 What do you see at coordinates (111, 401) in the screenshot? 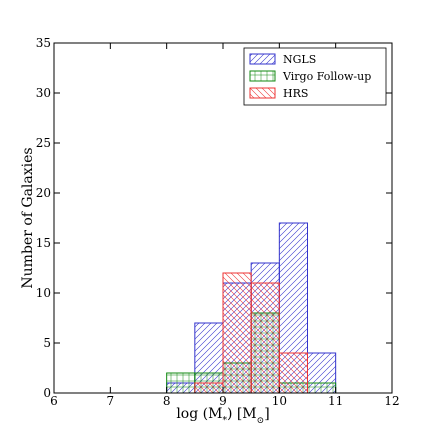
I see `x-tick-label-7: 7` at bounding box center [111, 401].